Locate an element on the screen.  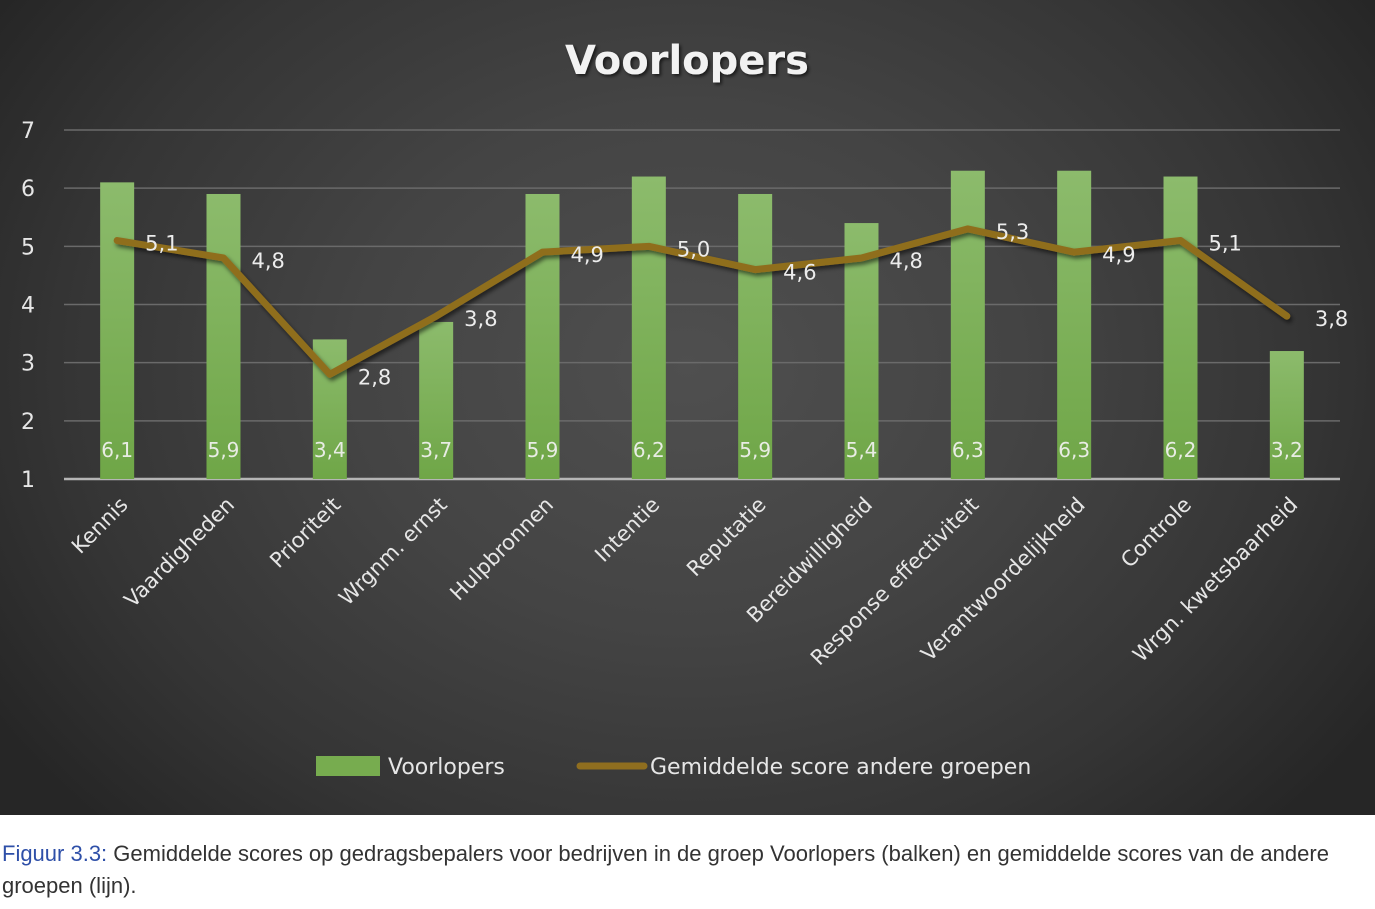
legend-label-line: Gemiddelde score andere groepen is located at coordinates (840, 767).